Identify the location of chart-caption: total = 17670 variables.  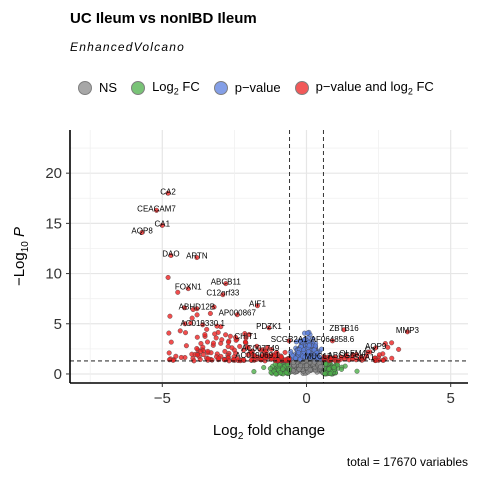
(407, 462).